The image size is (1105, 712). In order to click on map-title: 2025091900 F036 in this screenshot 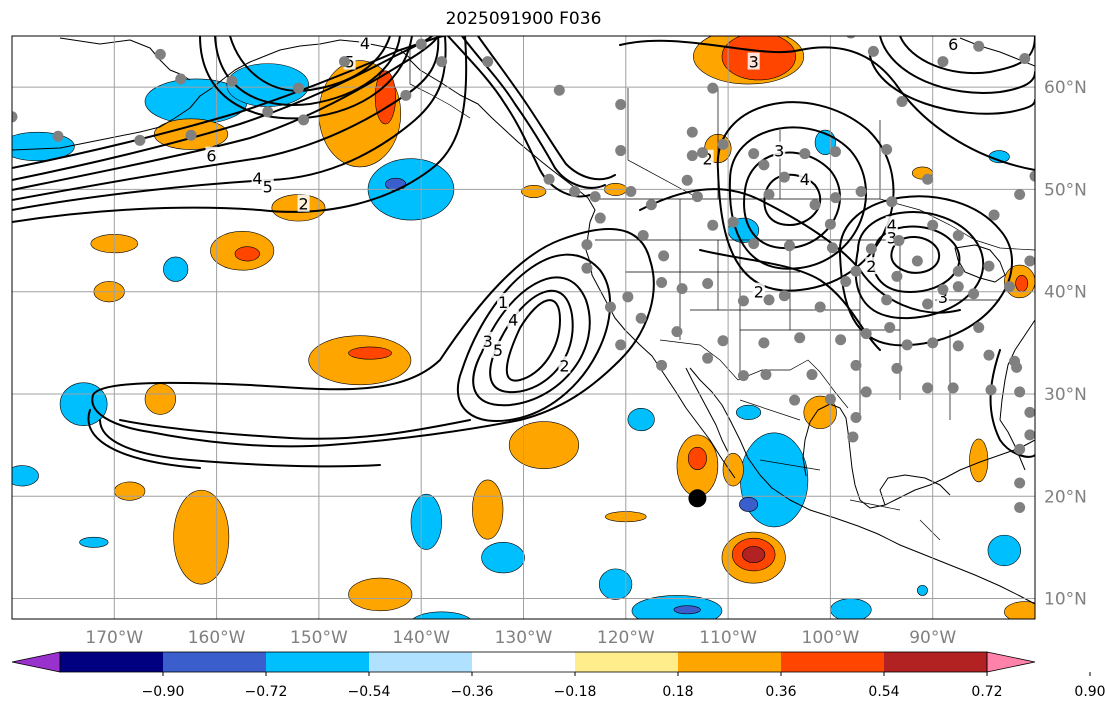, I will do `click(523, 19)`.